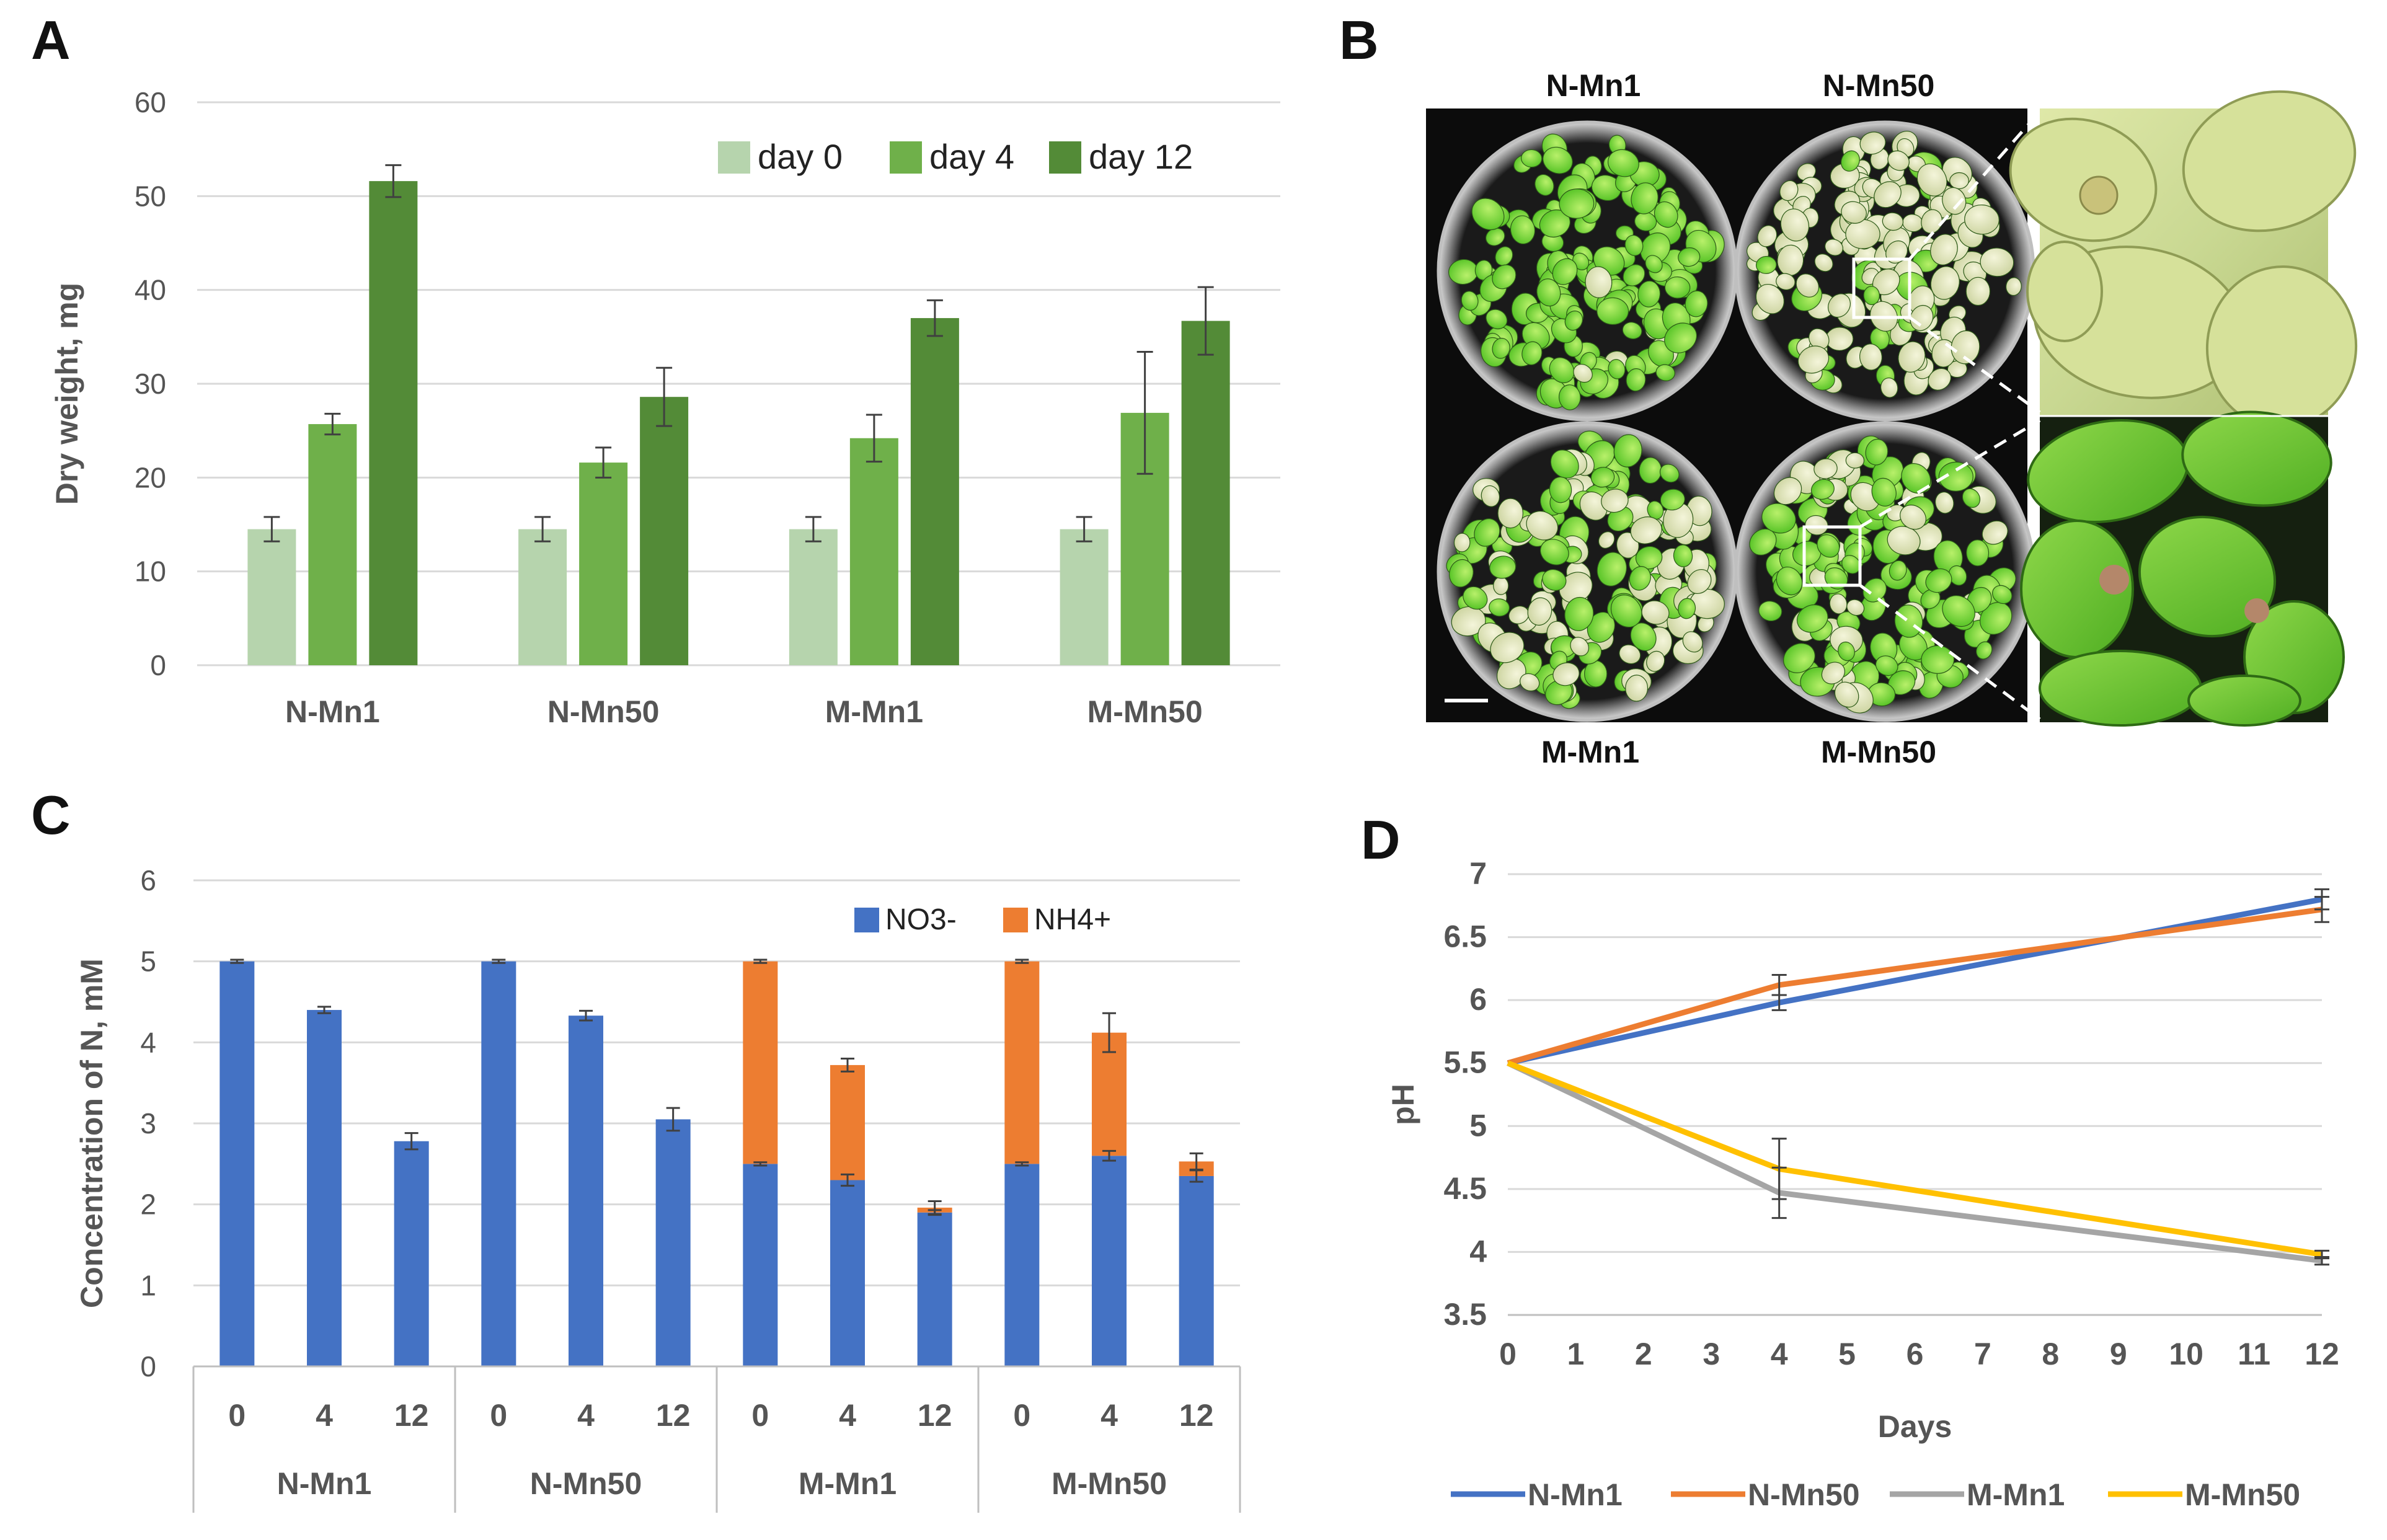  Describe the element at coordinates (411, 1415) in the screenshot. I see `day-label-c-n-mn1-12: 12` at that location.